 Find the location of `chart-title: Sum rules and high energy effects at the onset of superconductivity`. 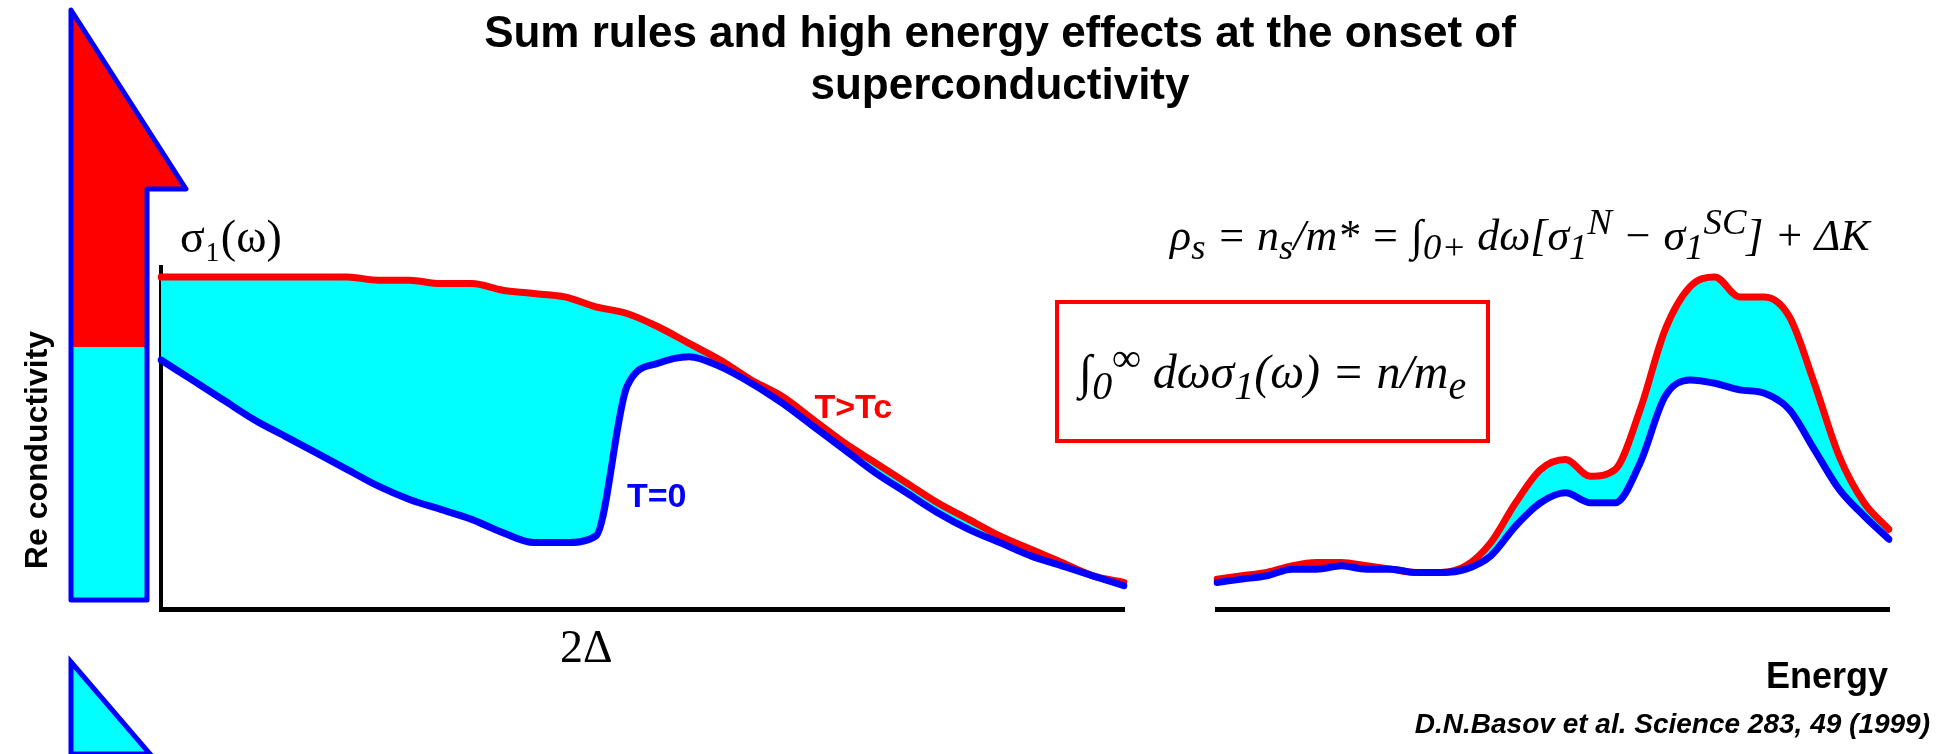

chart-title: Sum rules and high energy effects at the onset of superconductivity is located at coordinates (1000, 58).